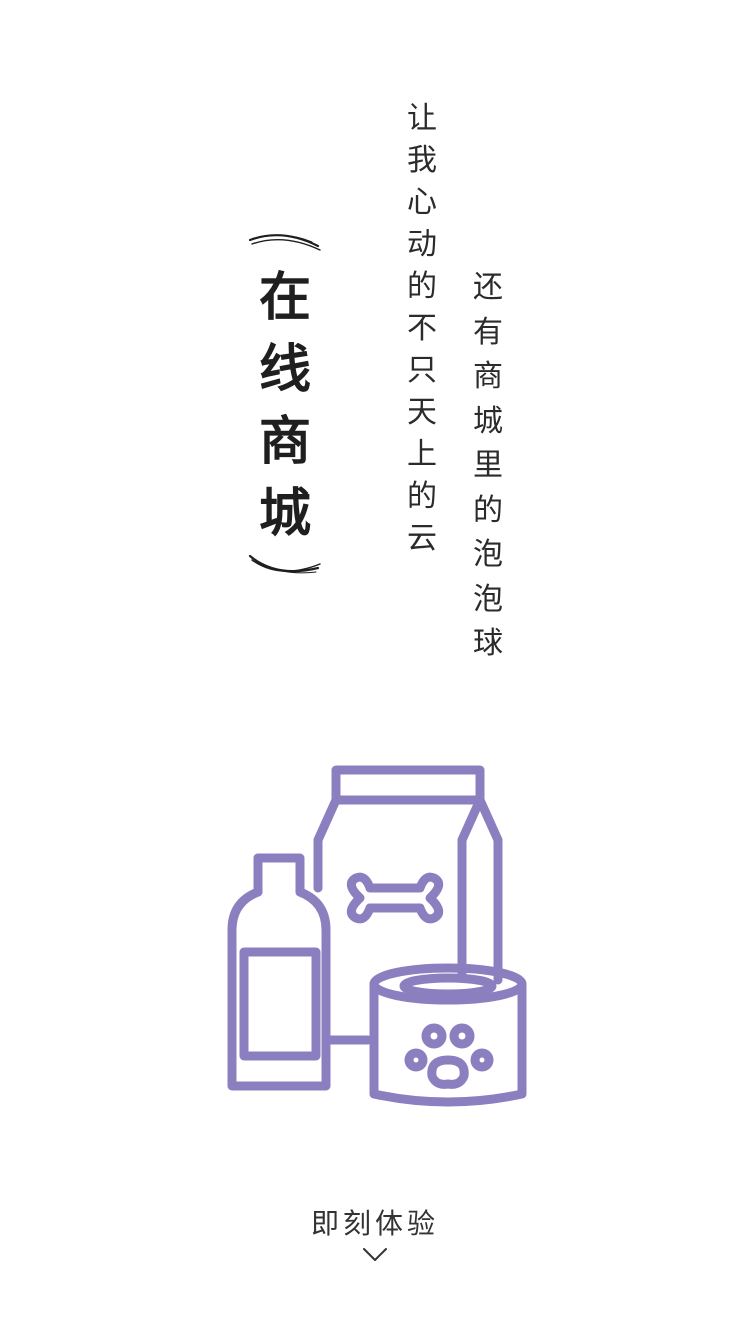  I want to click on title-char: 线, so click(284, 370).